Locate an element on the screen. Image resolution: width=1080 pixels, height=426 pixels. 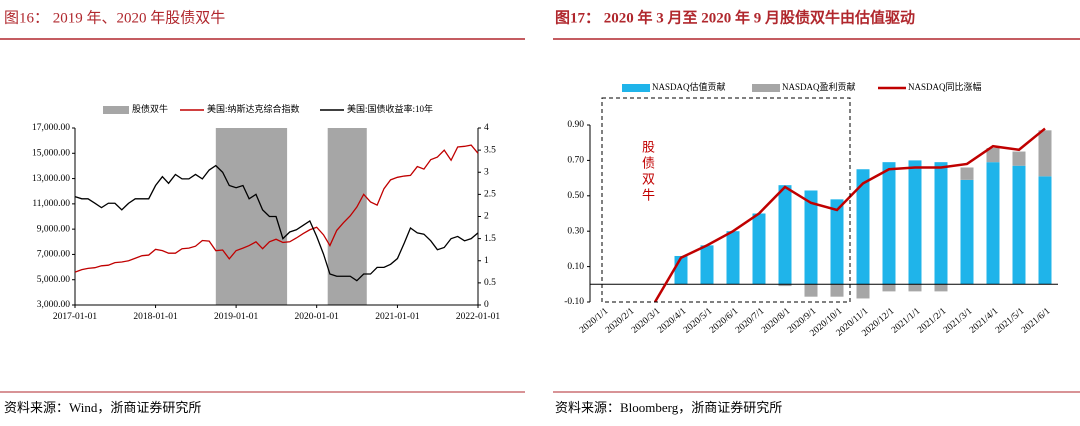
y-tick-label: 11,000.00 is located at coordinates (51, 204).